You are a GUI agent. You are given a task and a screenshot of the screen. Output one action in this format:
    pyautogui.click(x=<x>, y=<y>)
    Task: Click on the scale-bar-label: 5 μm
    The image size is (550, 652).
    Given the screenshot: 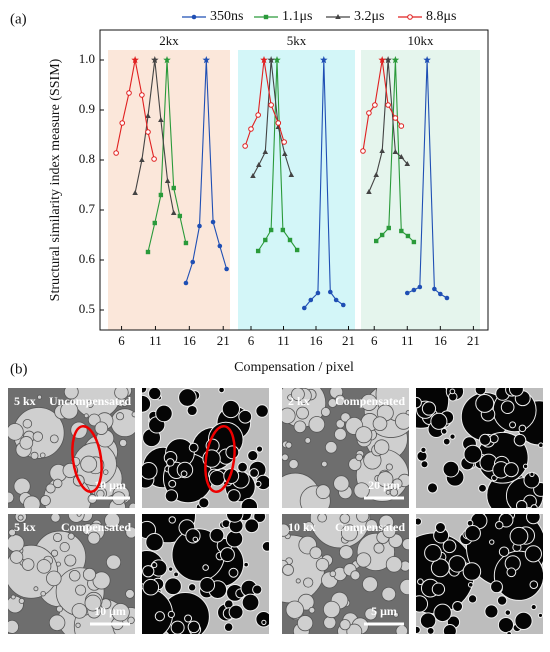 What is the action you would take?
    pyautogui.click(x=384, y=611)
    